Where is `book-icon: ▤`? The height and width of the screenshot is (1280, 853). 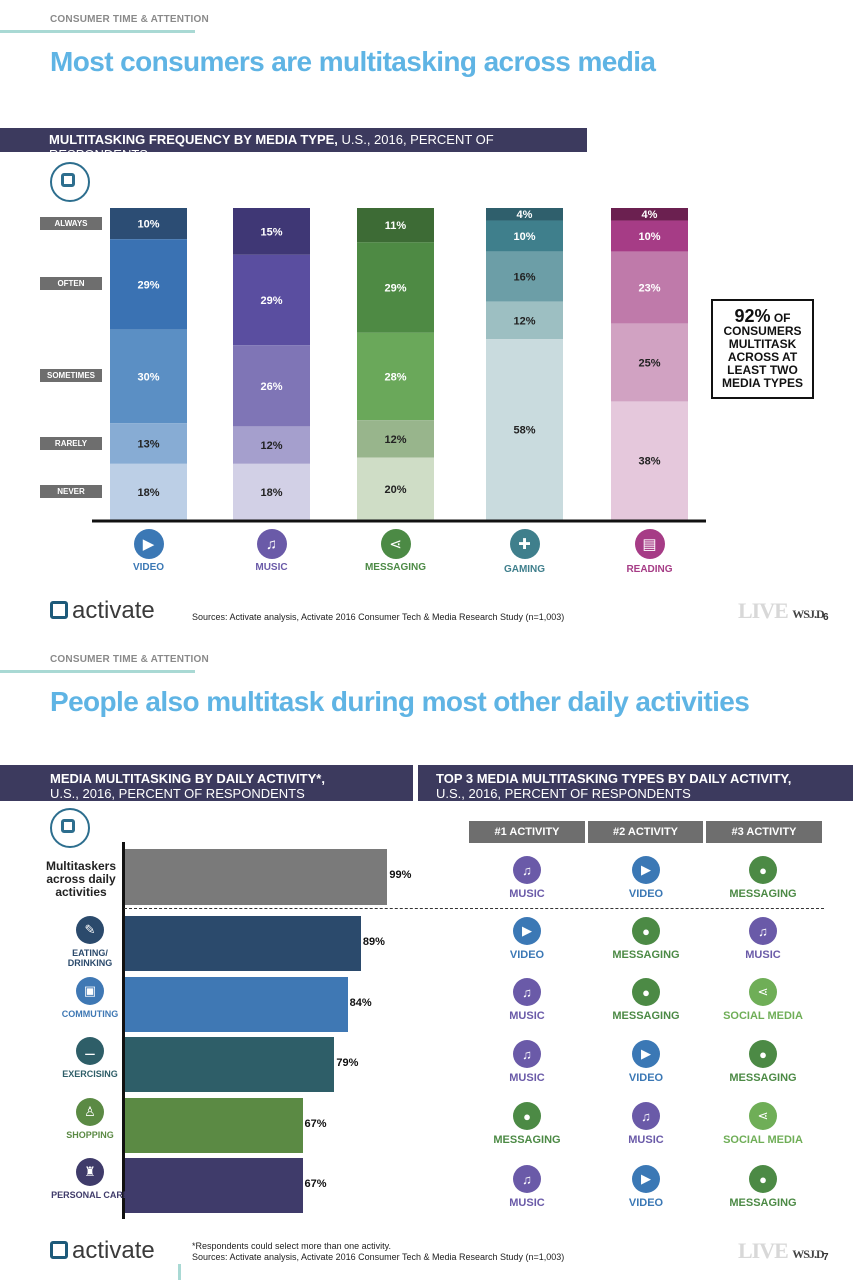 book-icon: ▤ is located at coordinates (649, 544).